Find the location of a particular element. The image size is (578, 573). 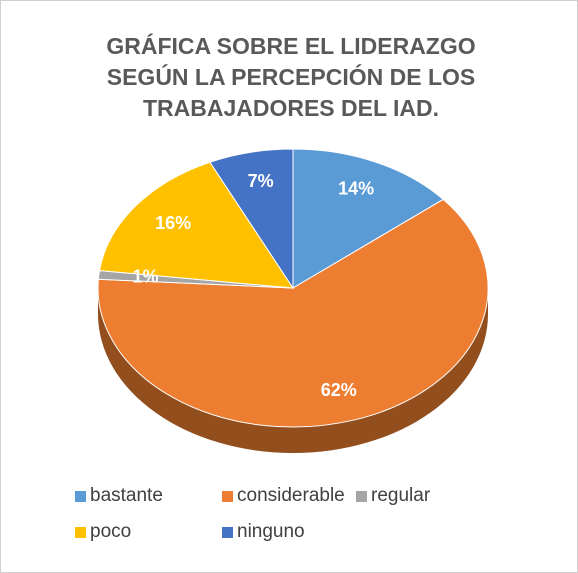

legend-label: poco is located at coordinates (111, 531).